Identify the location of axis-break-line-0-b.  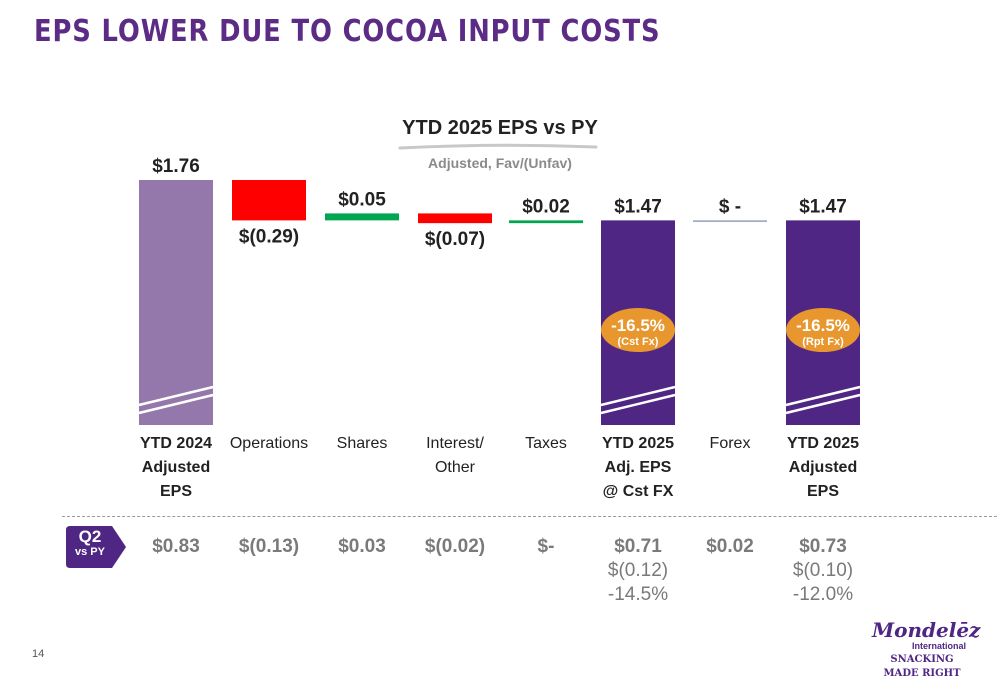
(176, 404).